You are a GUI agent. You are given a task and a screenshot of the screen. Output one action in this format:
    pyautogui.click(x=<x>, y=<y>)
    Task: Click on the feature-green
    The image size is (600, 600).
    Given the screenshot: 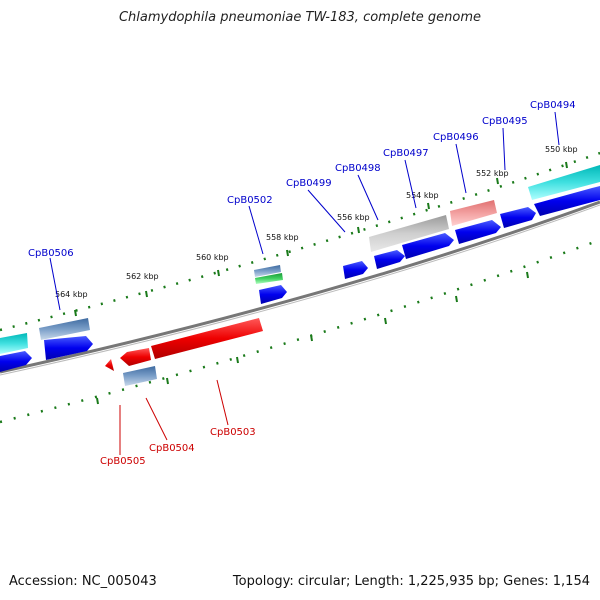 What is the action you would take?
    pyautogui.click(x=269, y=278)
    